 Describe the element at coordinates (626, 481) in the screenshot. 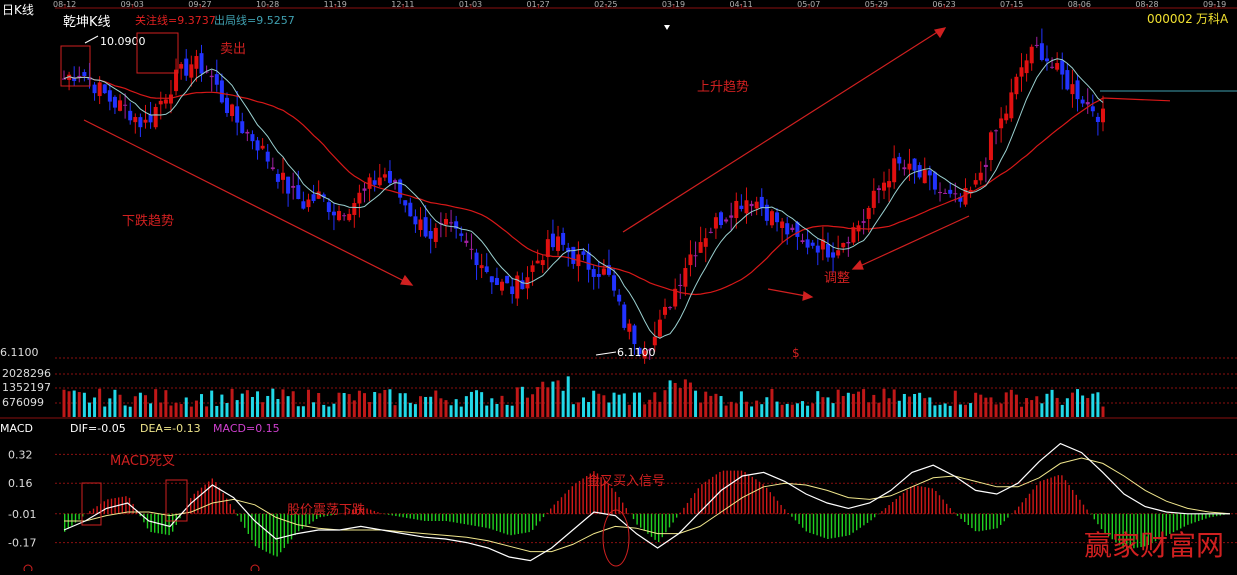

I see `buy-signal-annotation: 金叉买入信号` at that location.